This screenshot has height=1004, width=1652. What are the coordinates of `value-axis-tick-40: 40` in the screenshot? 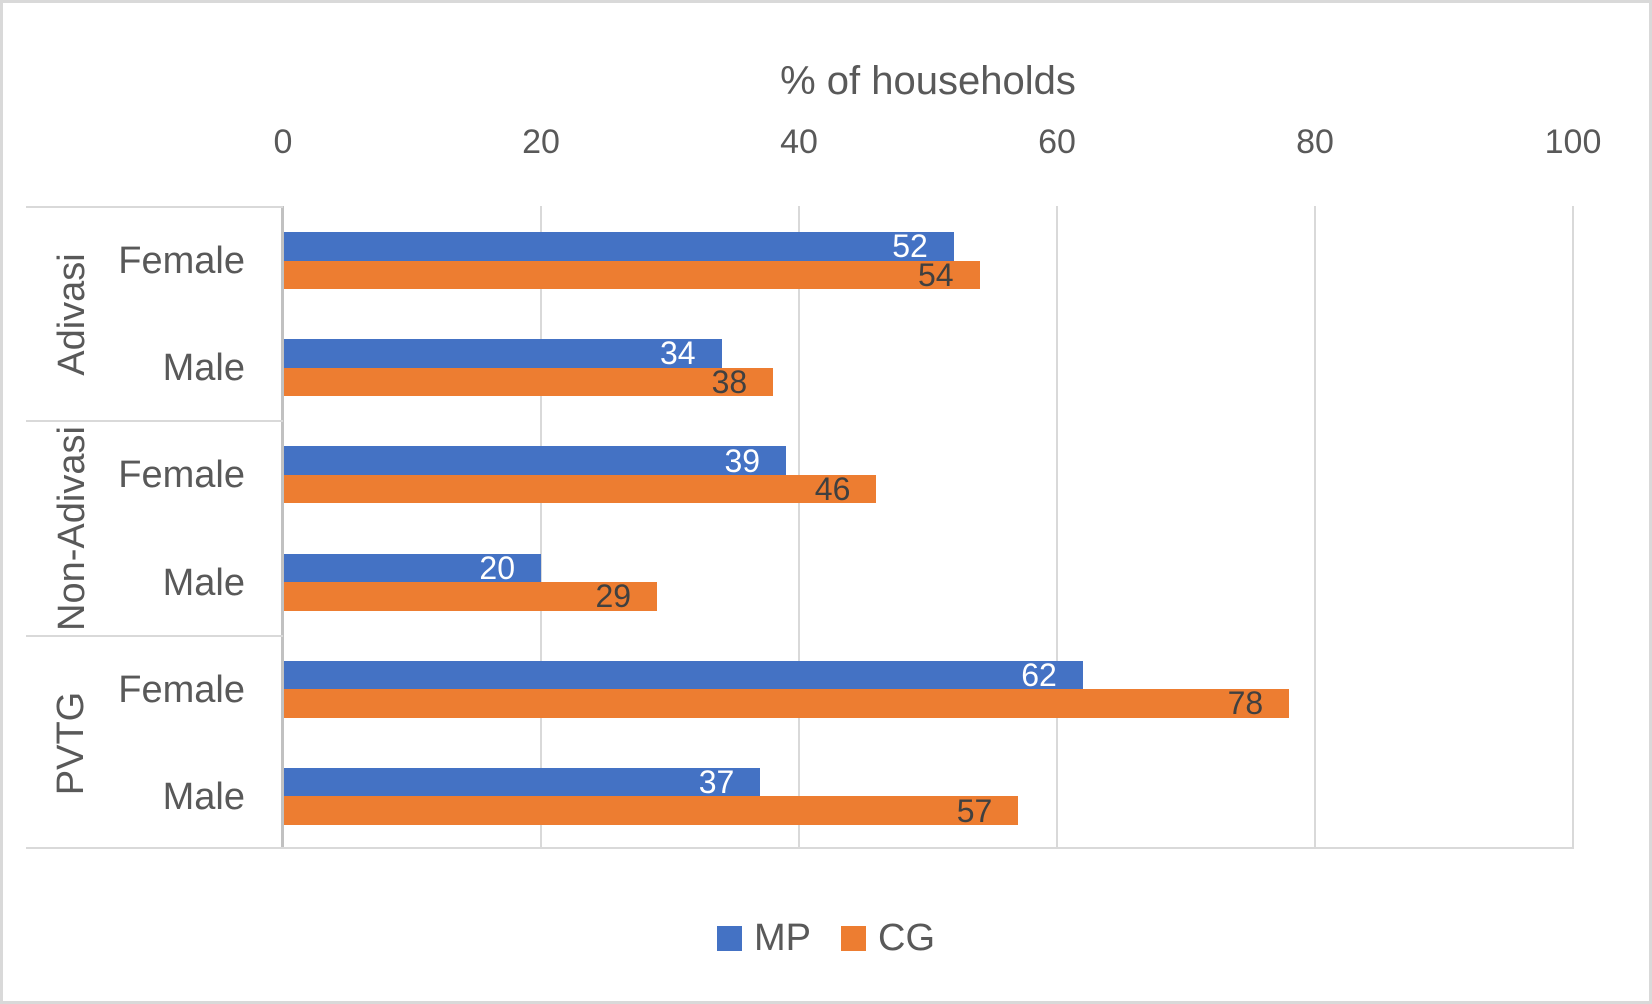 It's located at (799, 142).